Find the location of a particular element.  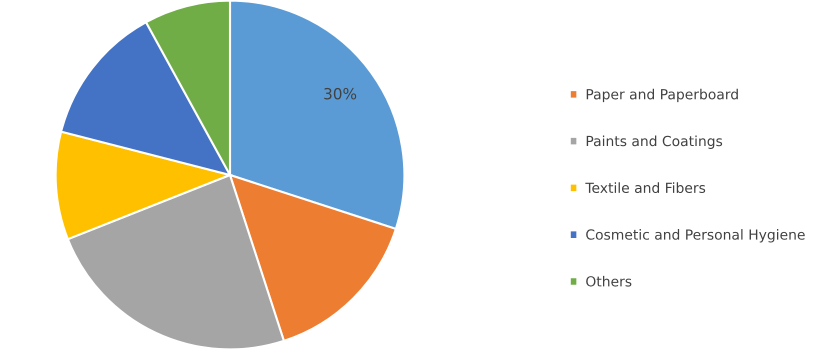

legend-label: Paints and Coatings is located at coordinates (654, 142).